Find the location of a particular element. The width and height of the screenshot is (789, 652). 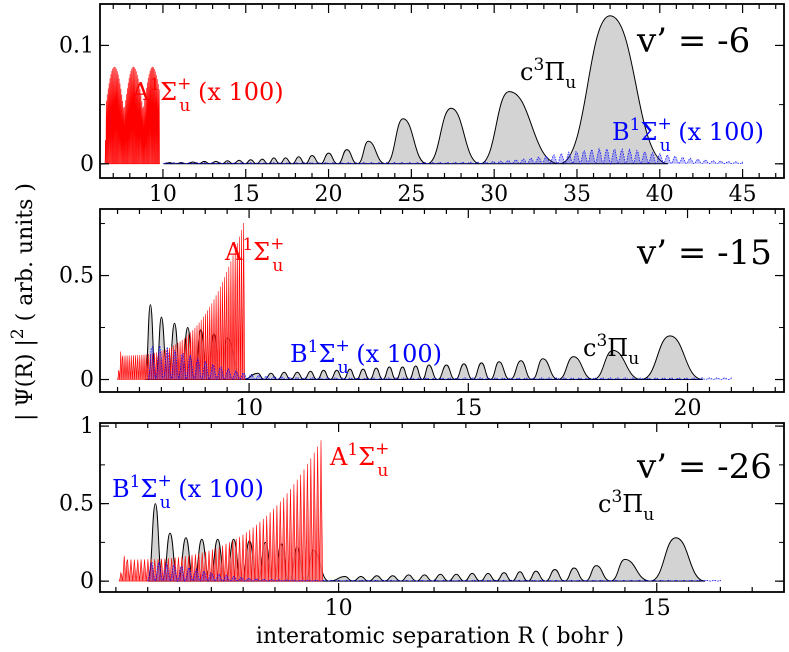

y-tick-label: 1 is located at coordinates (87, 426).